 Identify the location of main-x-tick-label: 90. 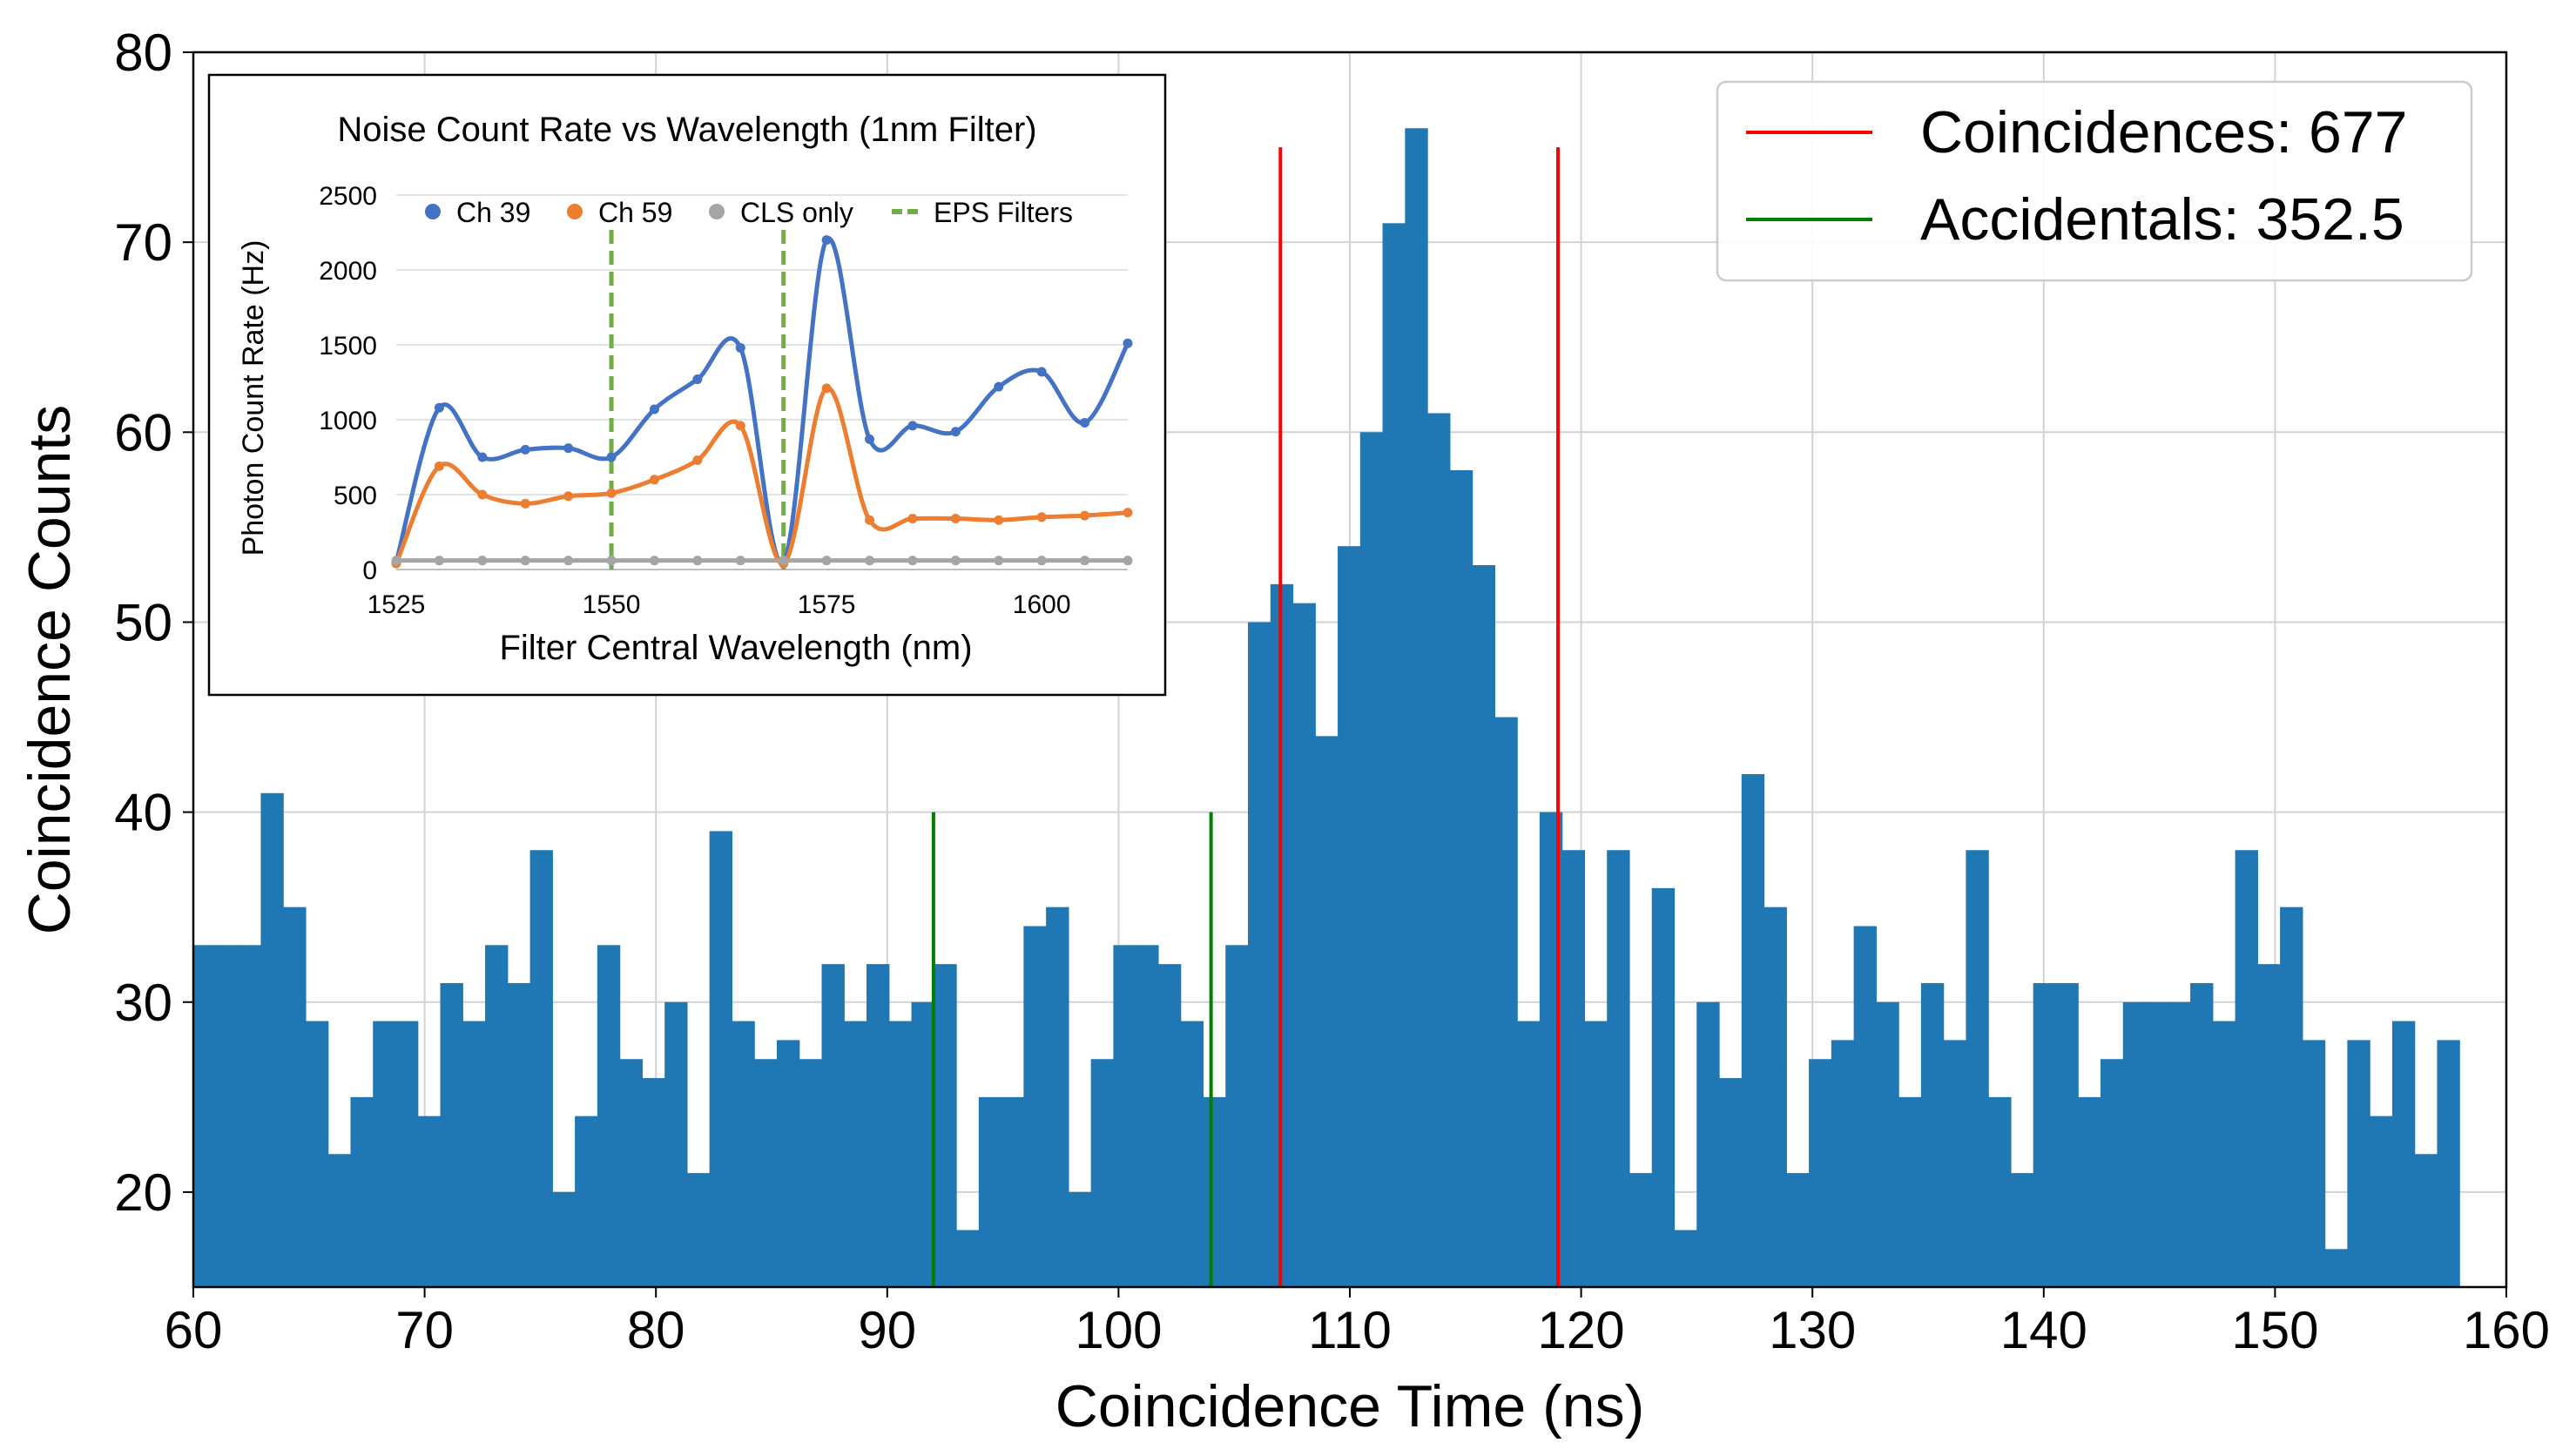
(887, 1330).